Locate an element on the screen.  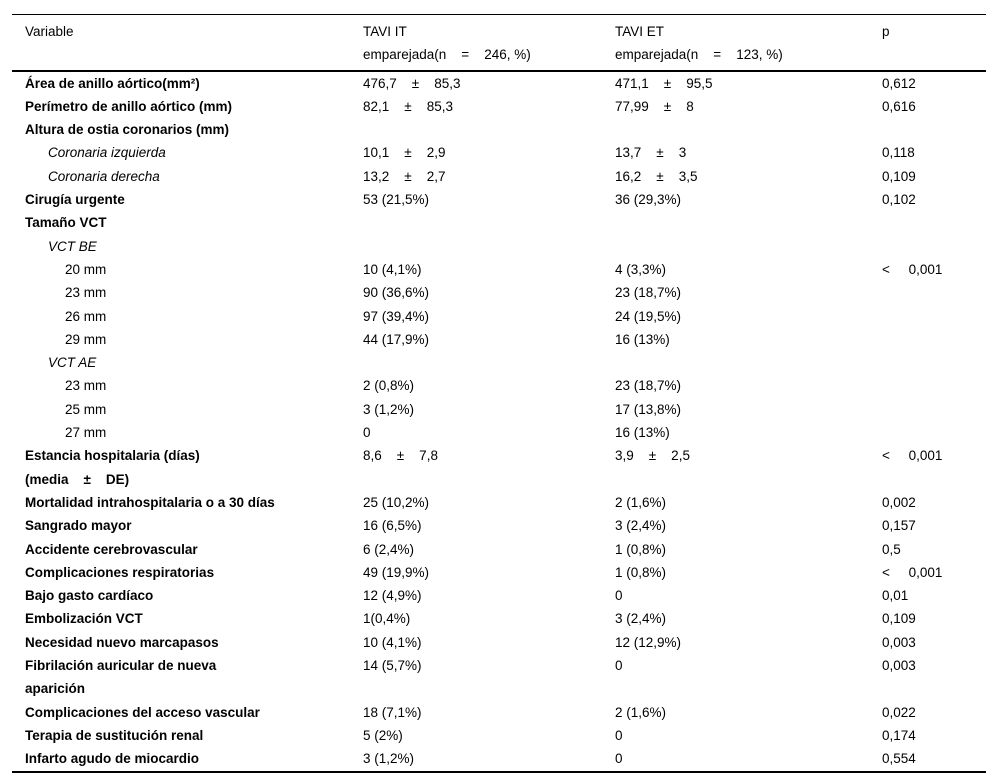
row-label-cell: Área de anillo aórtico(mm²) is located at coordinates (112, 83).